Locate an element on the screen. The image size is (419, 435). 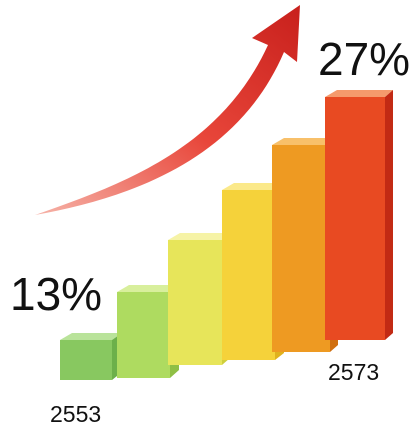
start-percent: 13% is located at coordinates (56, 294).